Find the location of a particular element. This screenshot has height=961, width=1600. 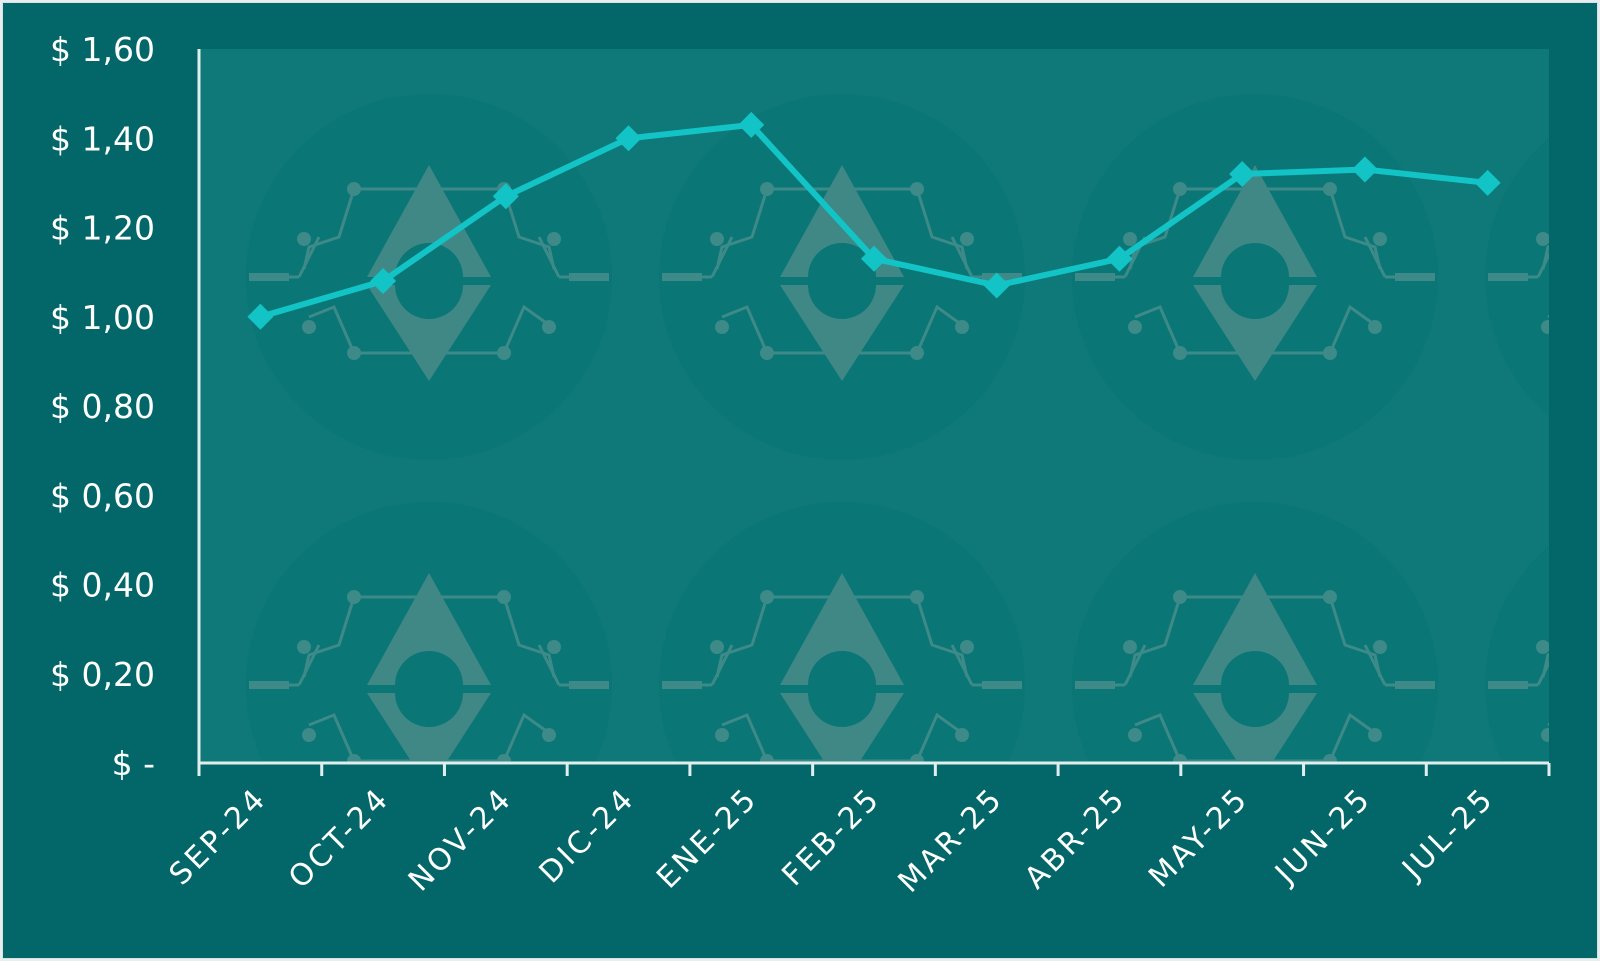

x-tick-label: DIC-24 is located at coordinates (588, 836).